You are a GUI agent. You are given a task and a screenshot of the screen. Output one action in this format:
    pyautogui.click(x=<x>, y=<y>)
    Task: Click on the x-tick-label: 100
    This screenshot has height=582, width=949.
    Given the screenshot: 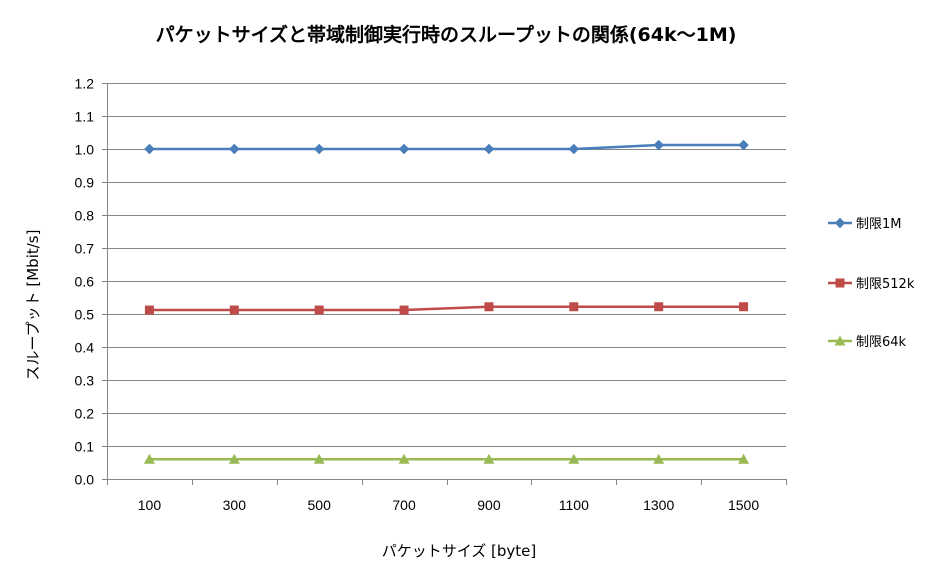 What is the action you would take?
    pyautogui.click(x=150, y=505)
    